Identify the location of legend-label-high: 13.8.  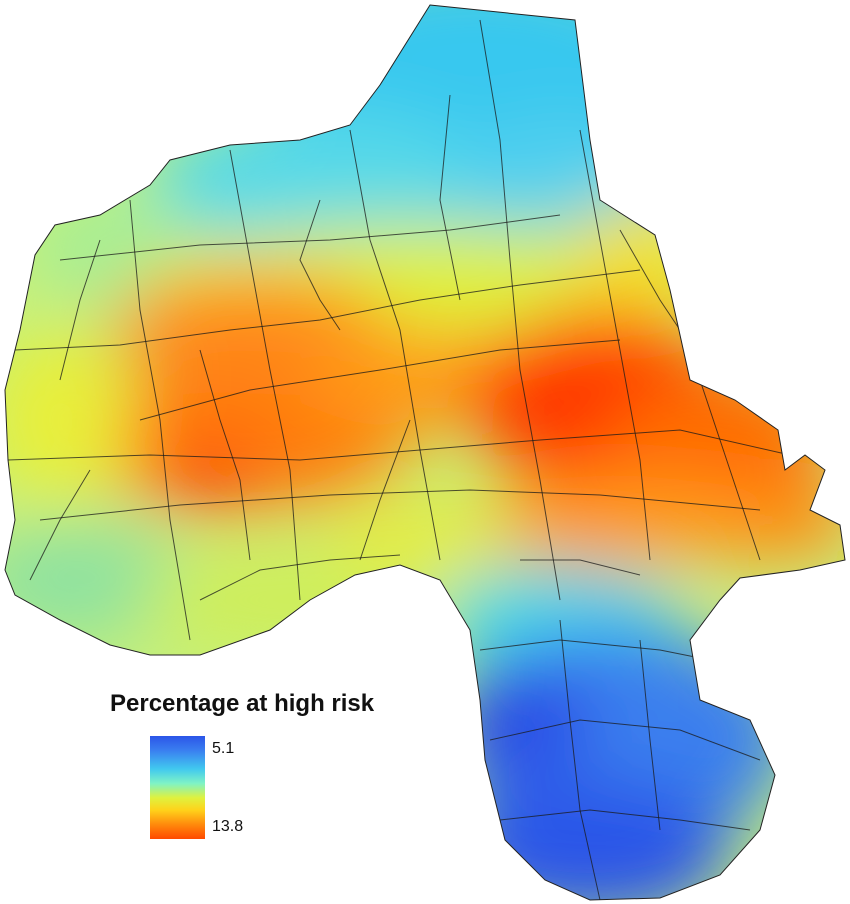
(228, 826).